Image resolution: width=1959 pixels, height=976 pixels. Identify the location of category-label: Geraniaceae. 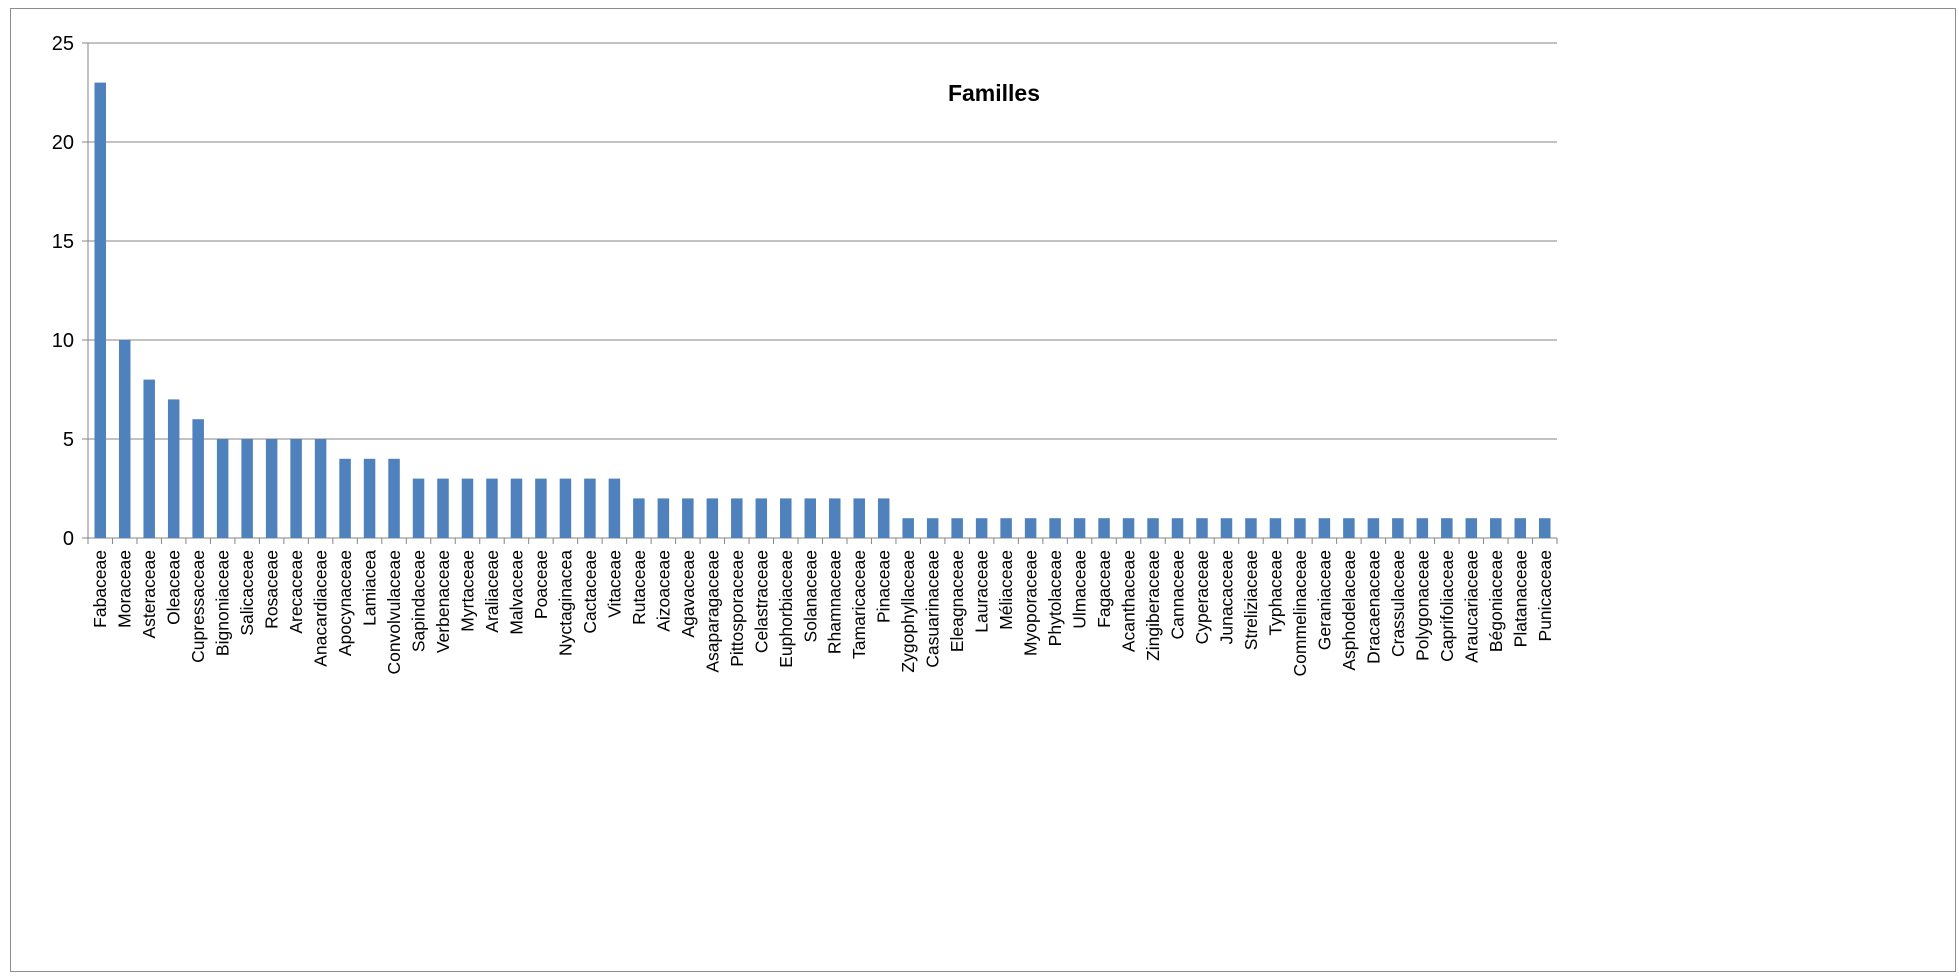
(1324, 600).